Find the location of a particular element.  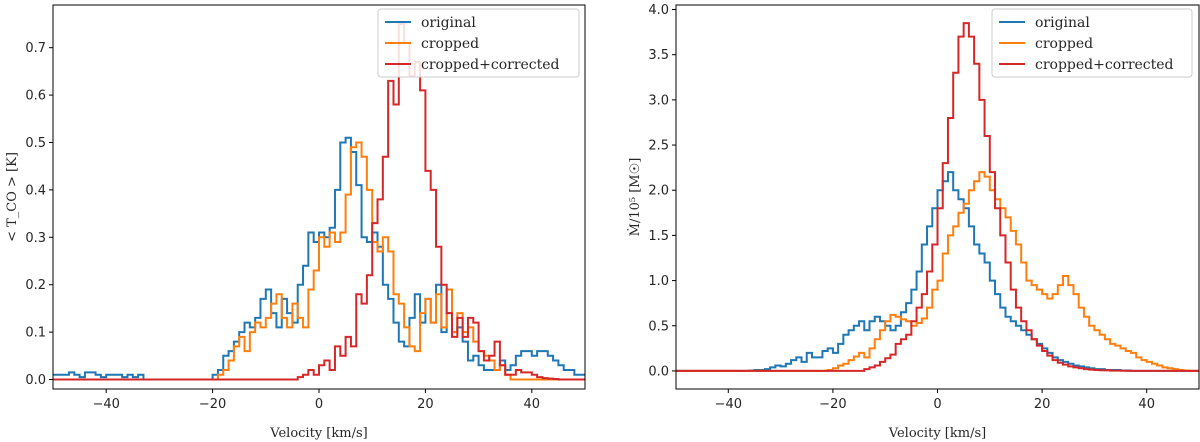

y-tick-label: 0.7 is located at coordinates (35, 48).